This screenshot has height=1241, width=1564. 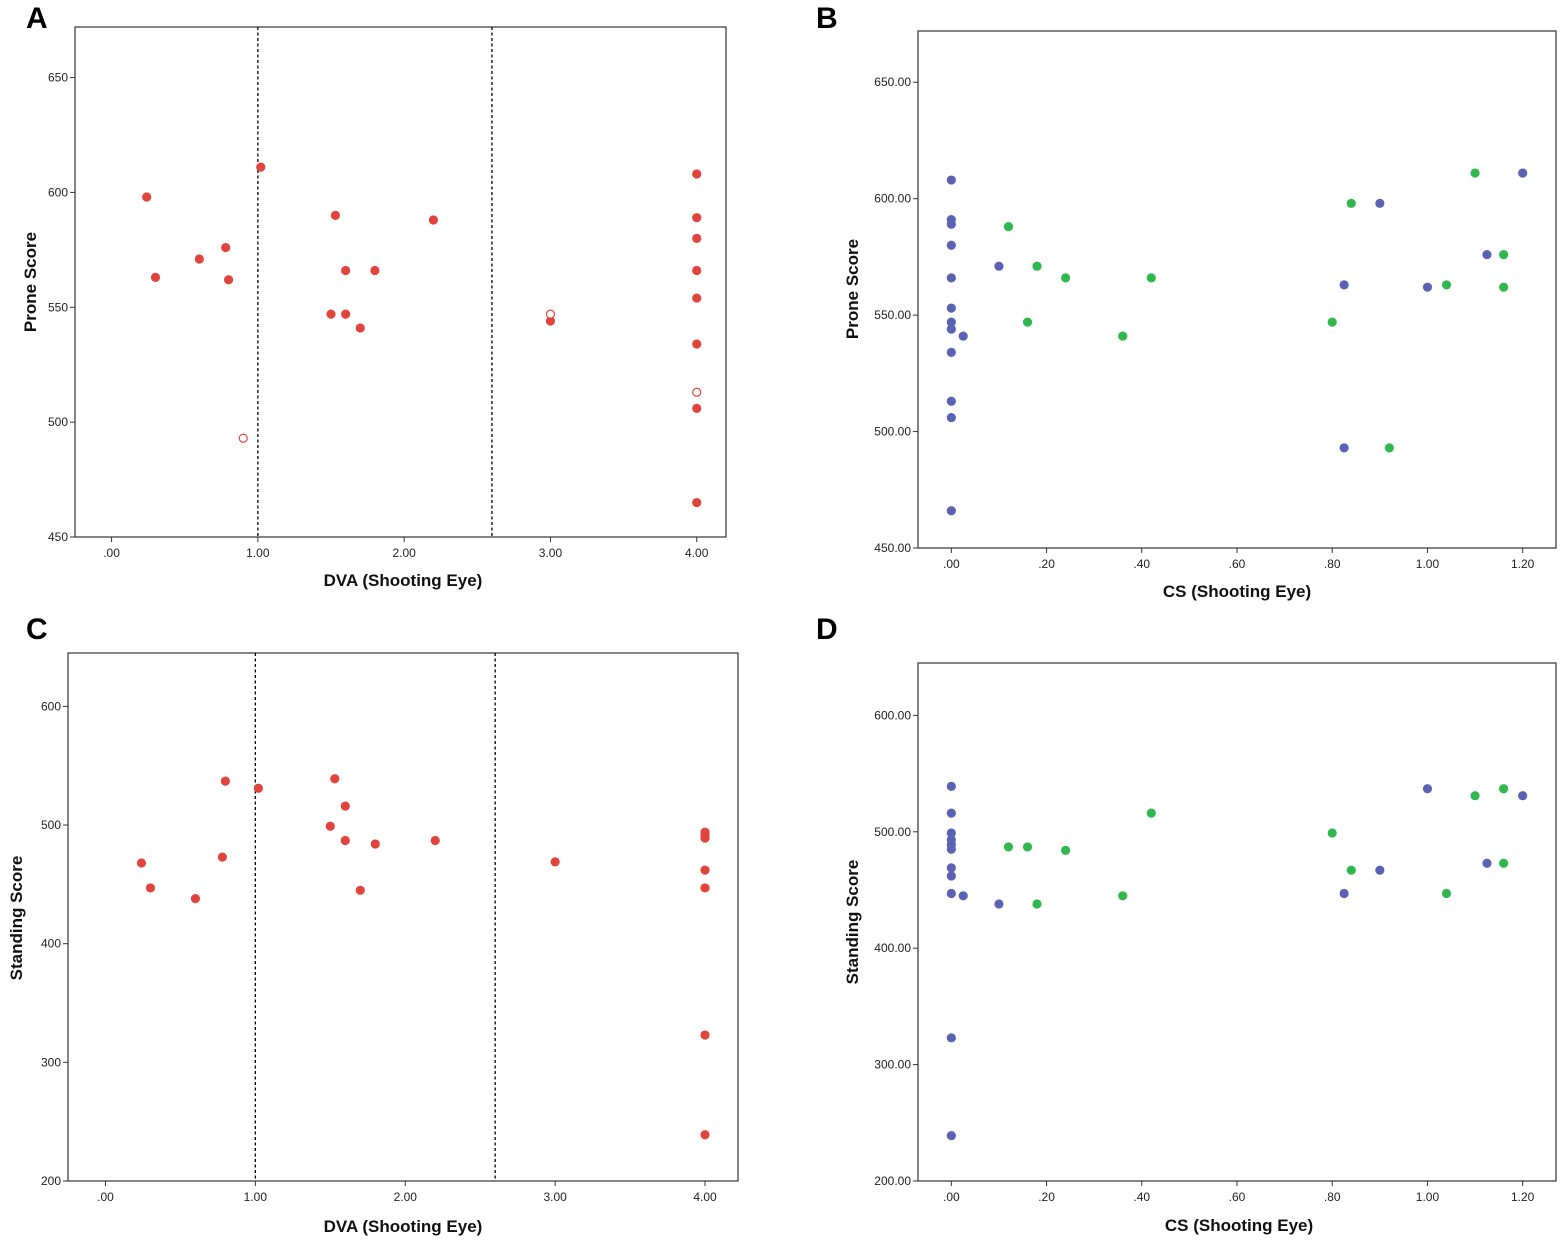 I want to click on panel-c-x-ticks: .00 1.00 2.00 3.00 4.00, so click(x=407, y=1192).